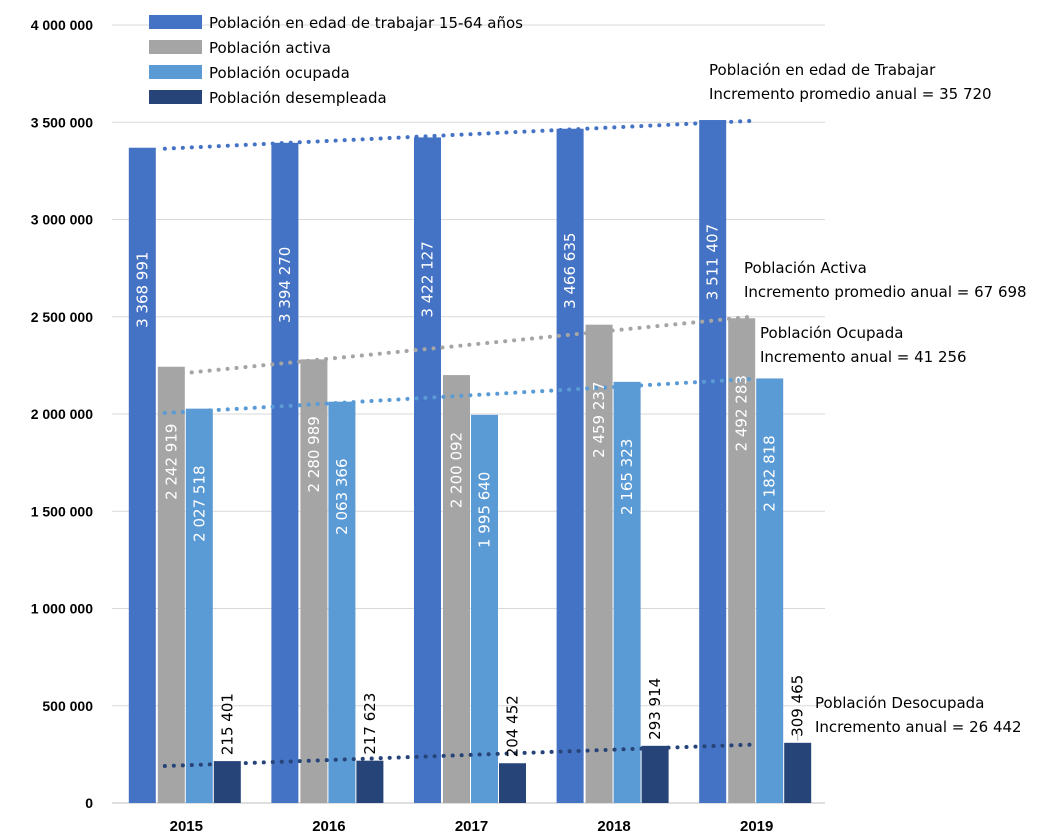 The image size is (1052, 837). What do you see at coordinates (62, 609) in the screenshot?
I see `y-tick-label: 1 000 000` at bounding box center [62, 609].